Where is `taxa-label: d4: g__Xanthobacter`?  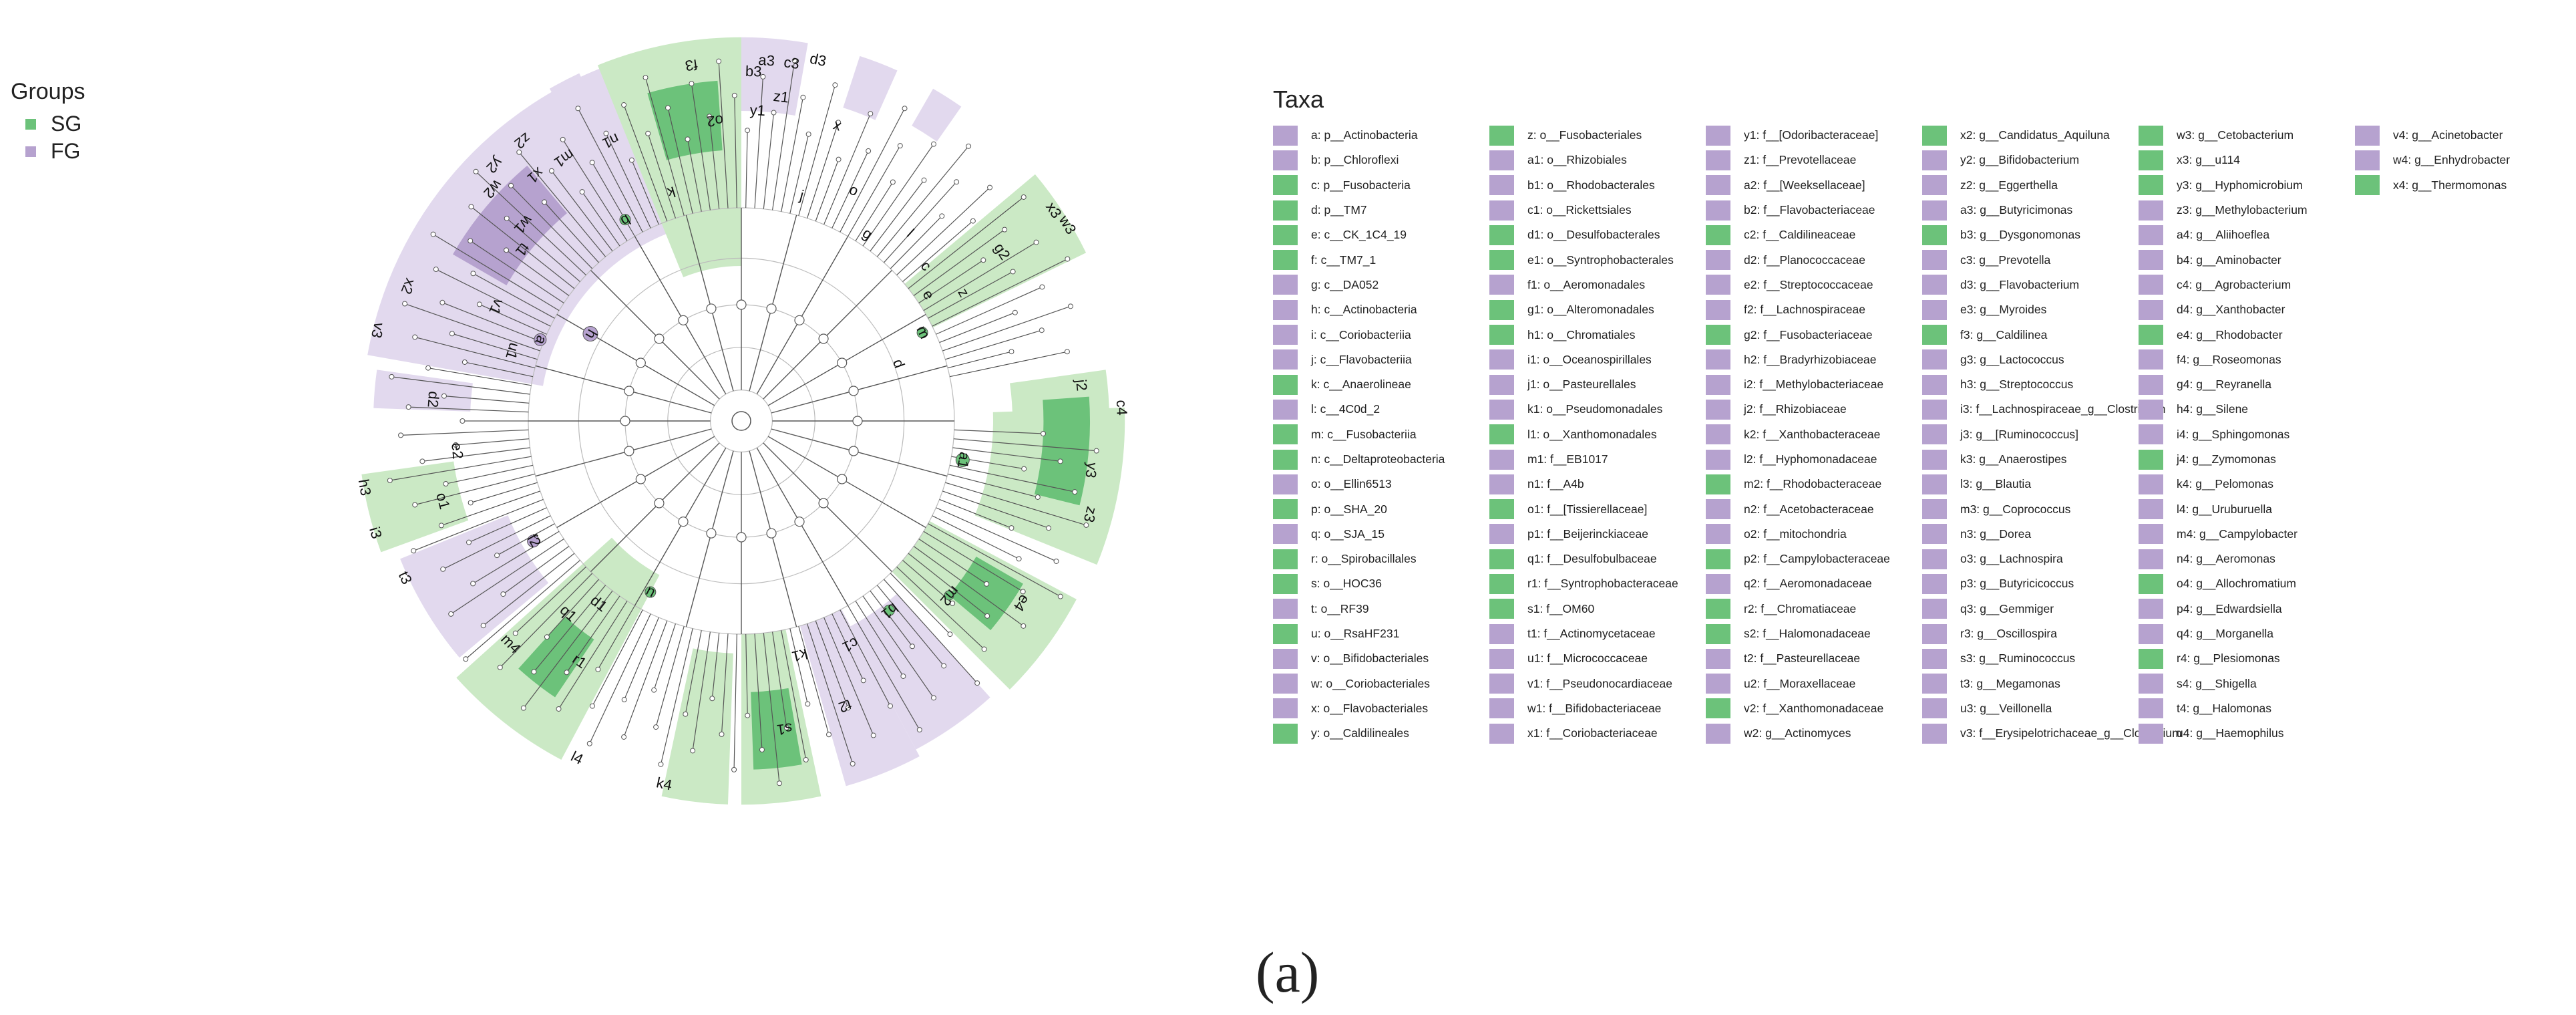 taxa-label: d4: g__Xanthobacter is located at coordinates (2231, 310).